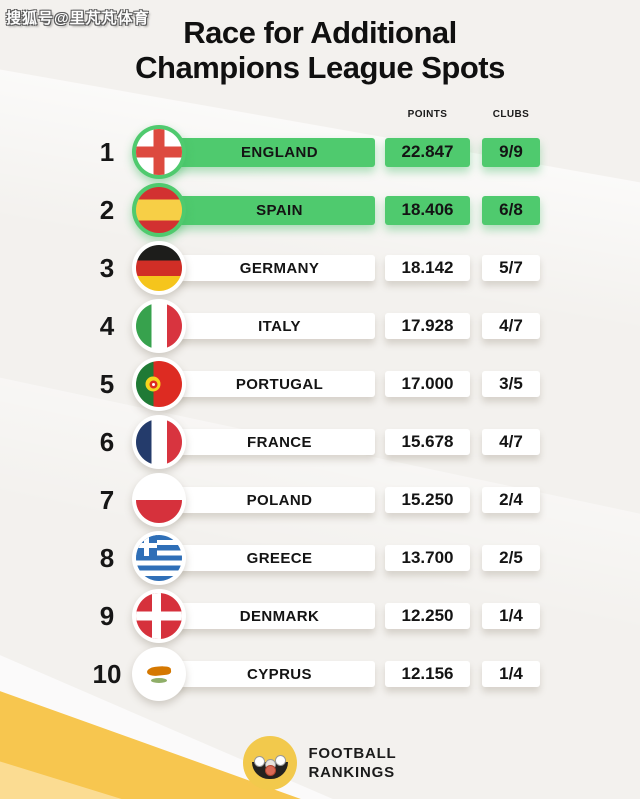  Describe the element at coordinates (272, 326) in the screenshot. I see `country-name: ITALY` at that location.